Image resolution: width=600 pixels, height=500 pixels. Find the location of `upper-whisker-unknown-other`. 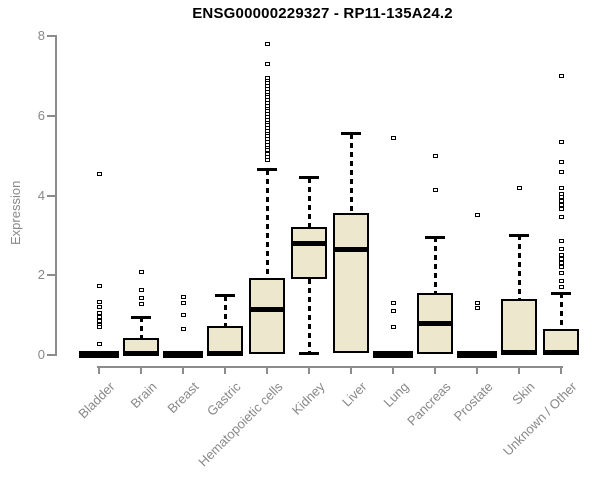

upper-whisker-unknown-other is located at coordinates (561, 311).